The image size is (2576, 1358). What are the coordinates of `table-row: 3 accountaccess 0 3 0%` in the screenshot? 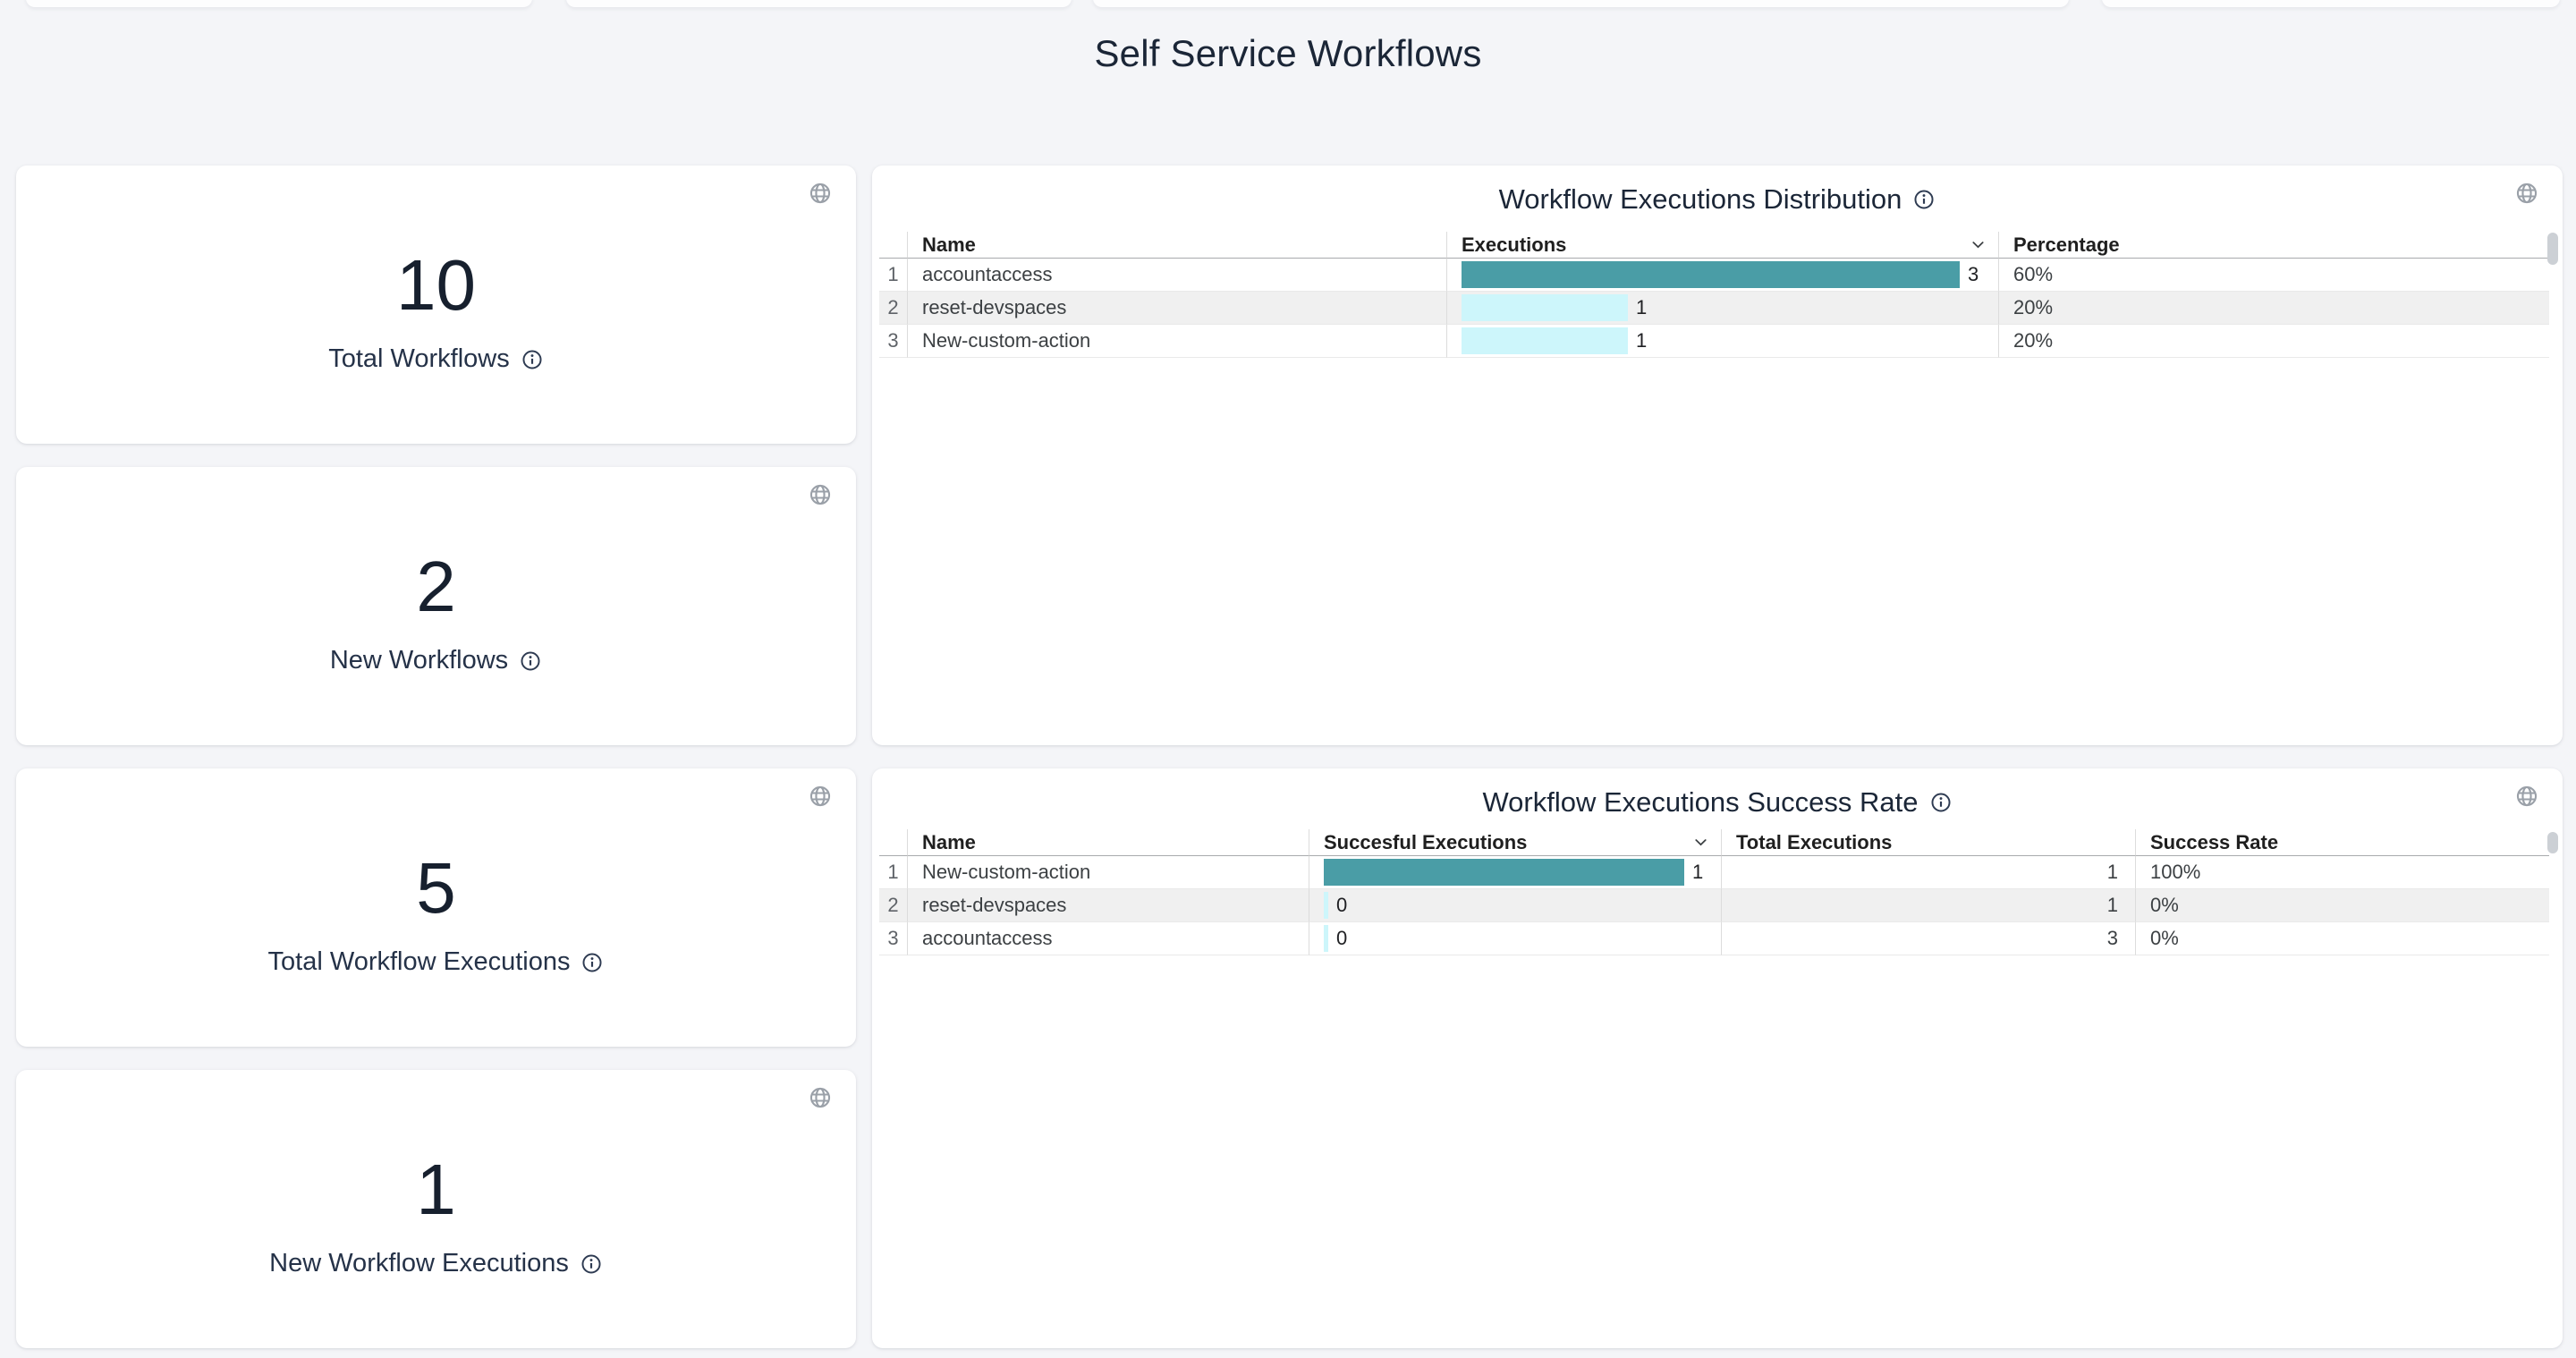 It's located at (1714, 938).